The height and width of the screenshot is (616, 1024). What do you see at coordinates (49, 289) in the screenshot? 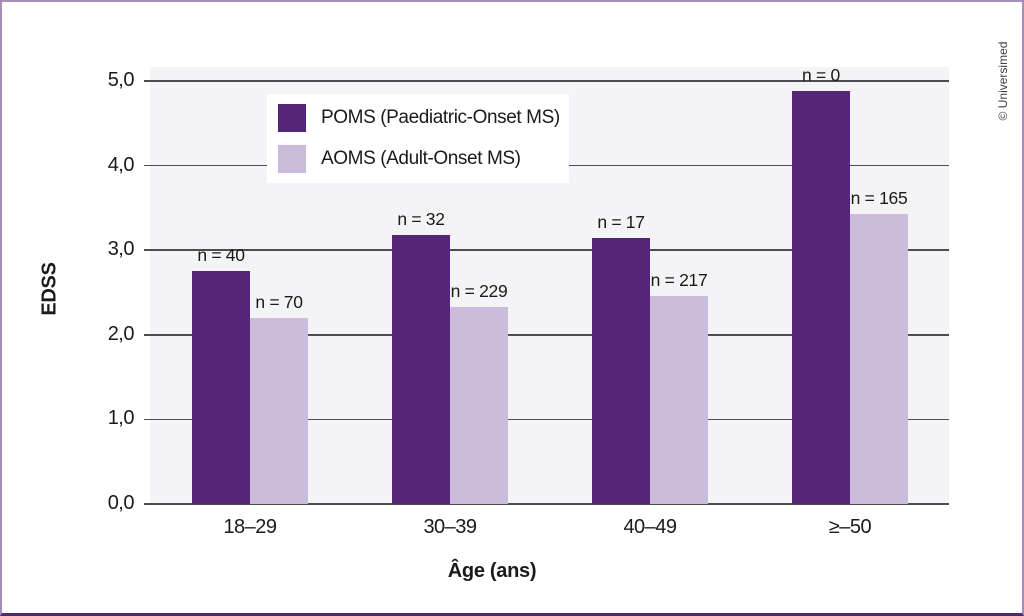
I see `y-axis-title: EDSS` at bounding box center [49, 289].